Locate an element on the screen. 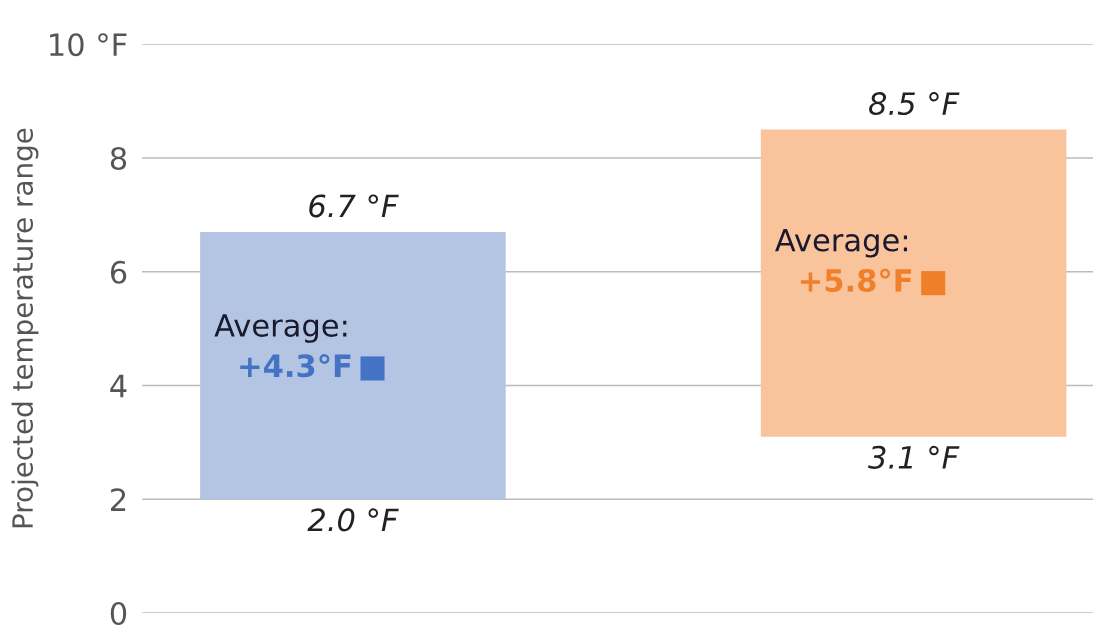  annotation: 8.5 °F is located at coordinates (914, 104).